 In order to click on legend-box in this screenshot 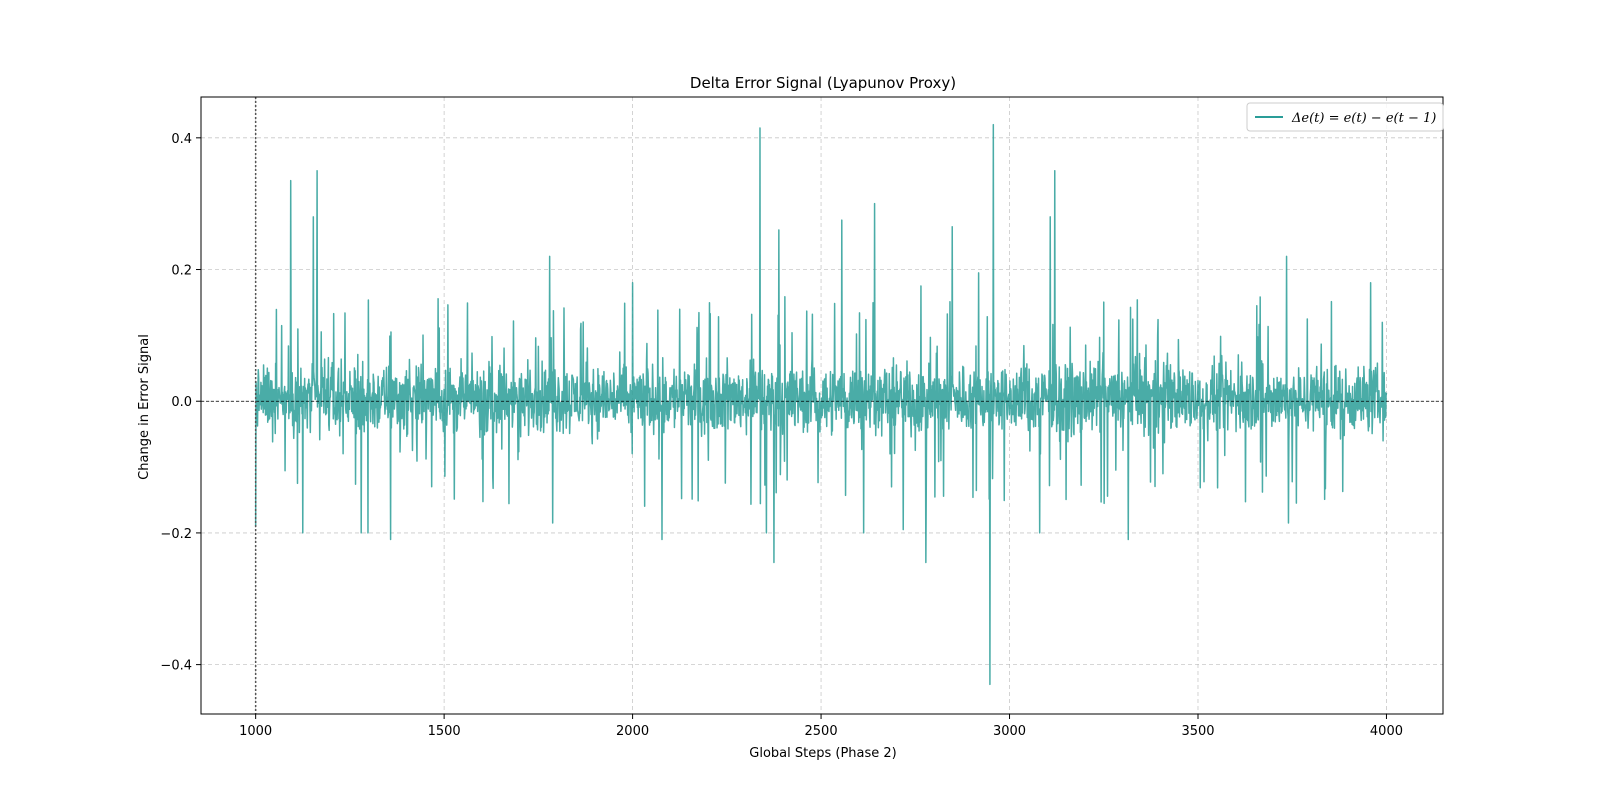, I will do `click(1345, 117)`.